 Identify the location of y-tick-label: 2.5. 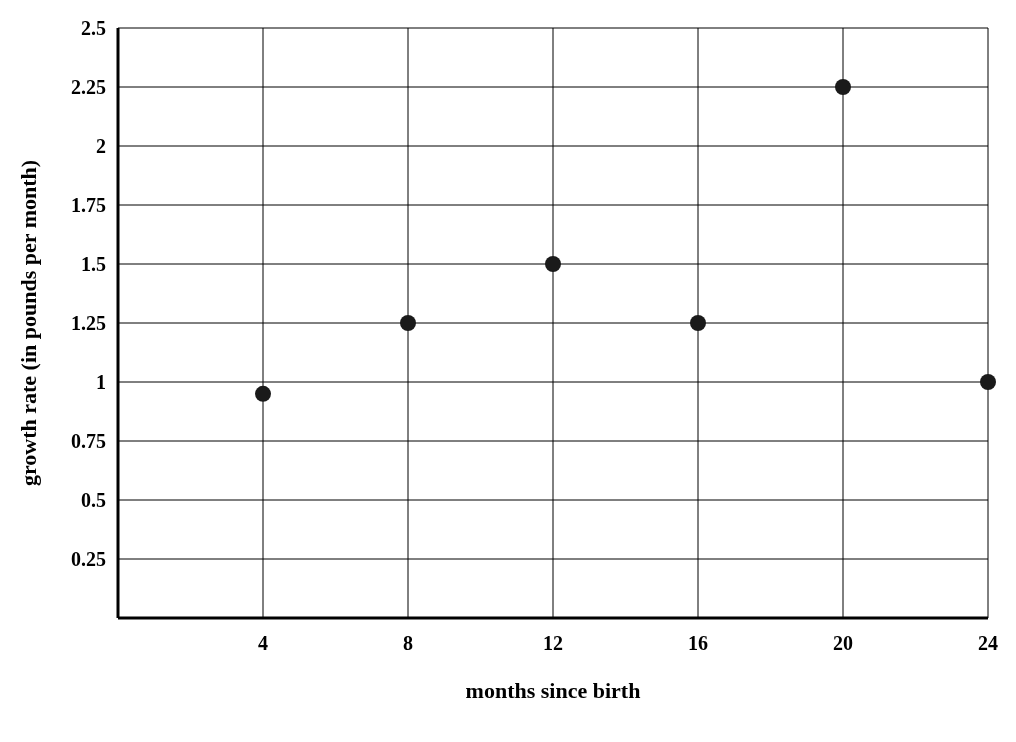
(93, 28).